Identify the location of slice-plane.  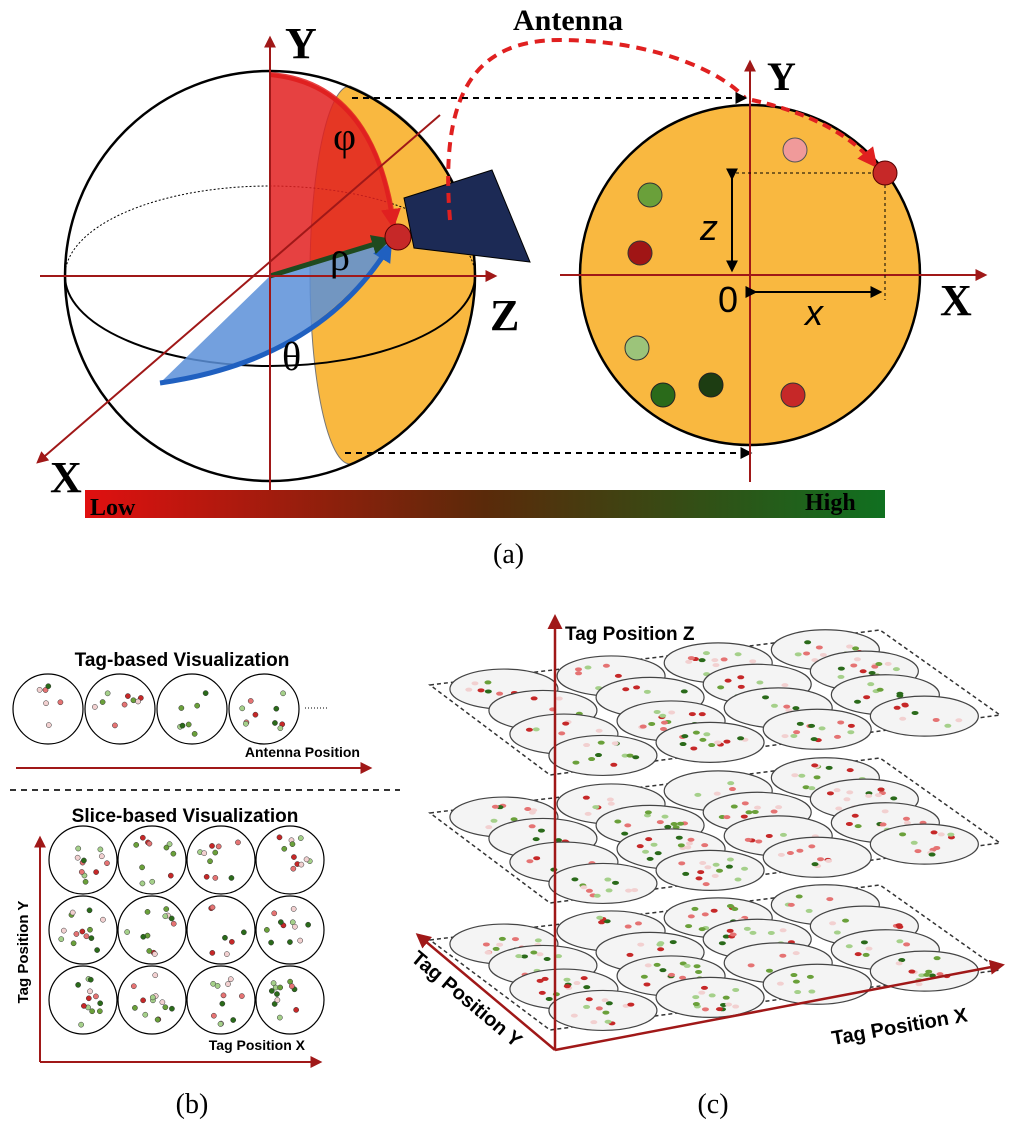
(715, 958).